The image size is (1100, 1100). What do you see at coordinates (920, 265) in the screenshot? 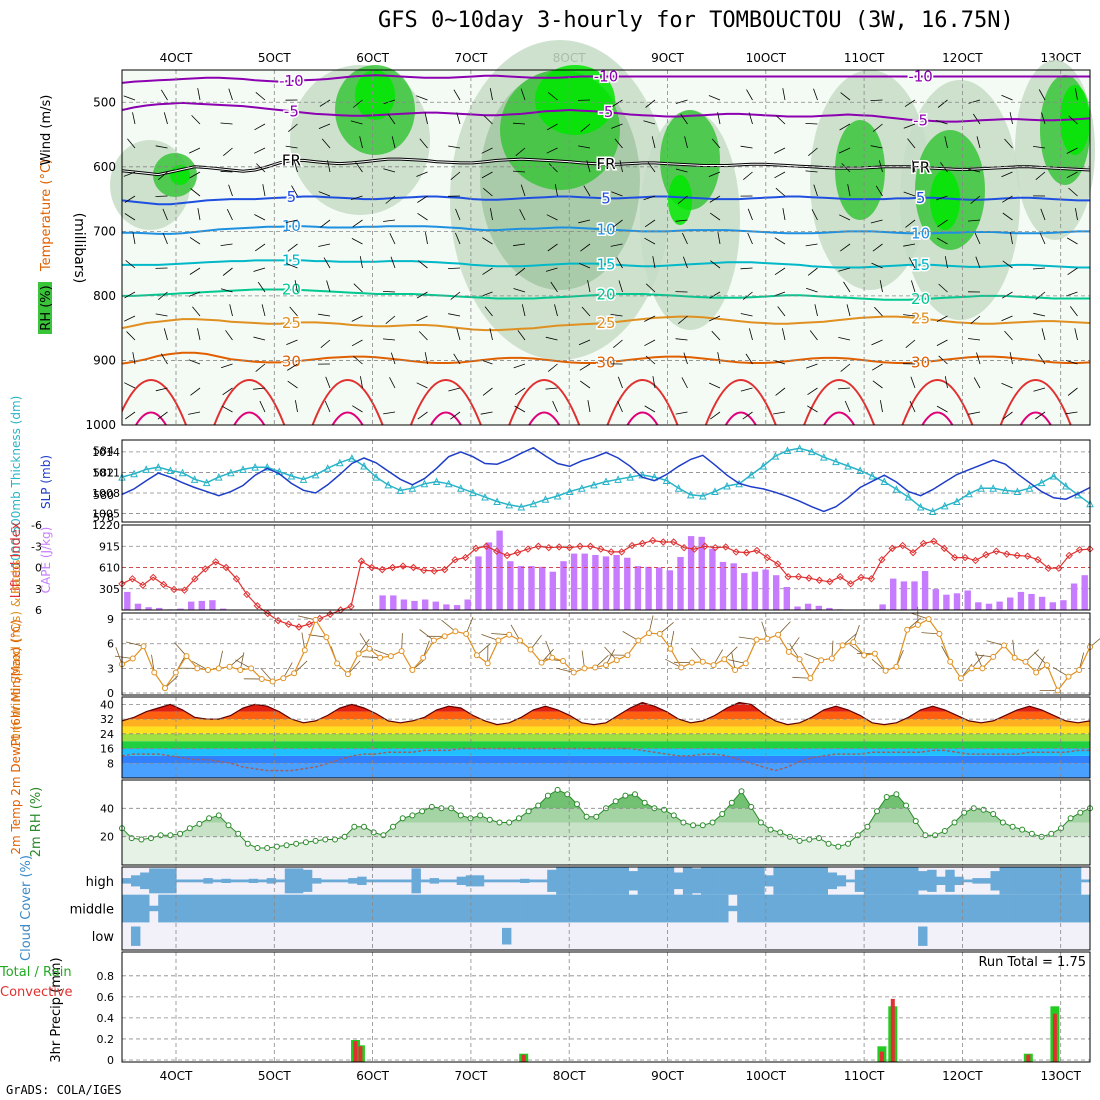
I see `isotherm-label: 15` at bounding box center [920, 265].